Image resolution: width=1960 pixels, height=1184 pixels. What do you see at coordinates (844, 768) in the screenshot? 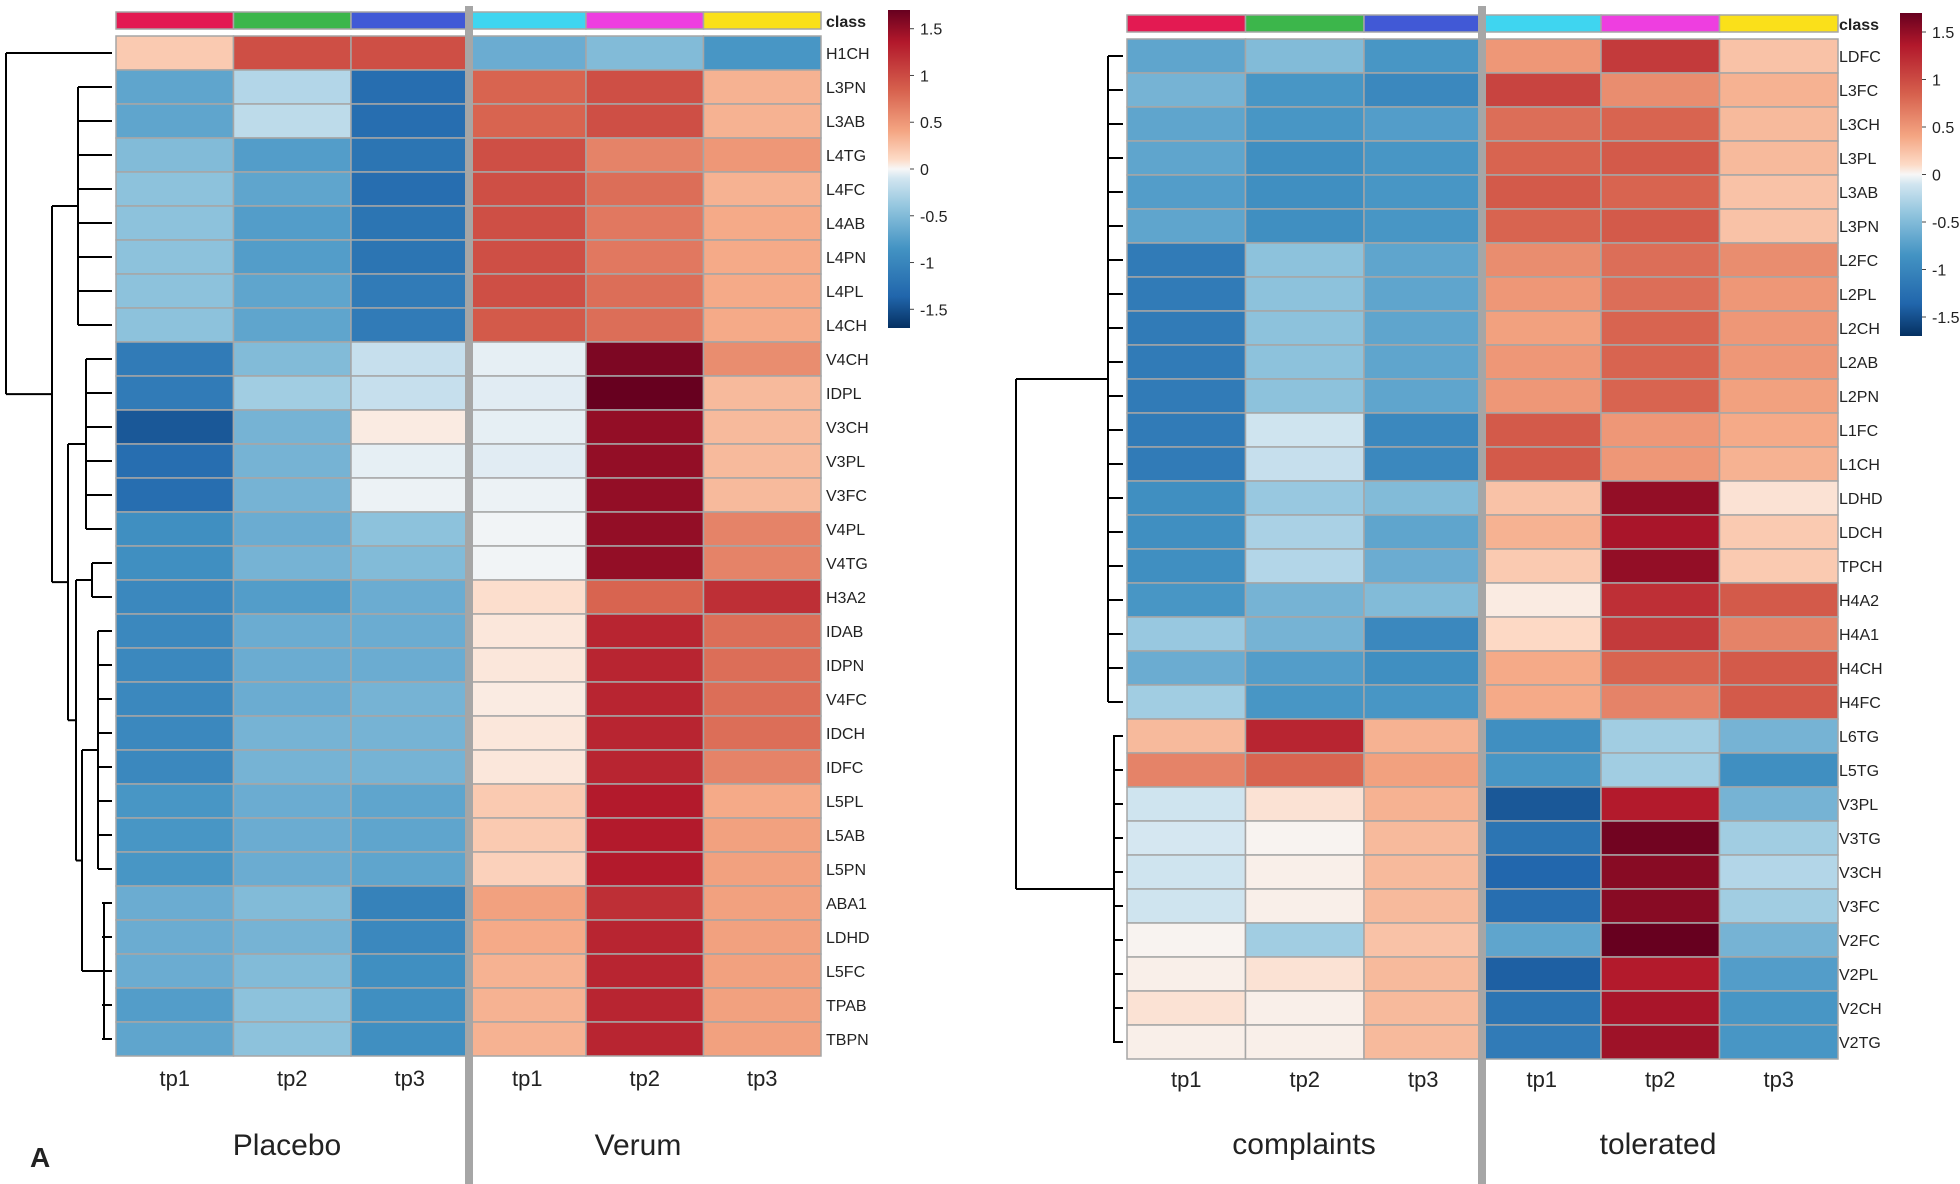
I see `left-row-label: IDFC` at bounding box center [844, 768].